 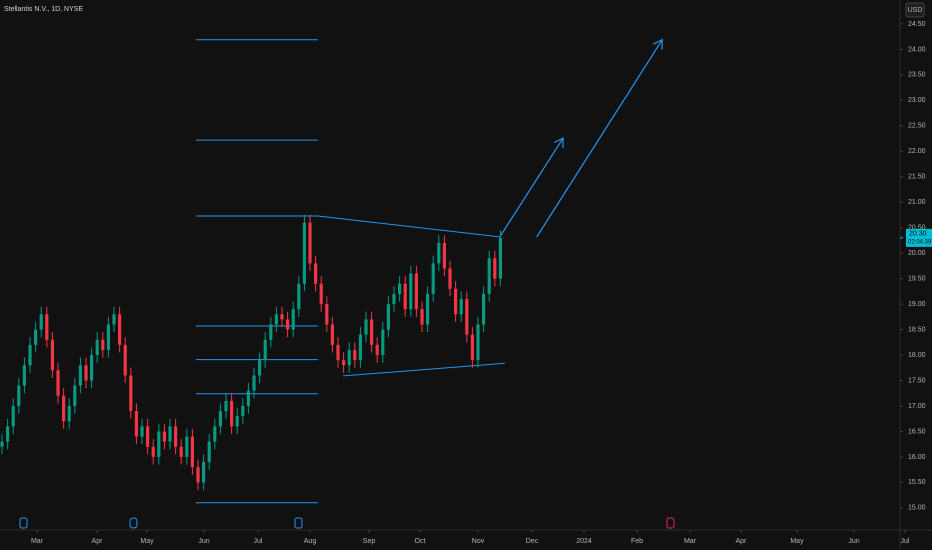 I want to click on y-tick-label: 15.00, so click(x=917, y=508).